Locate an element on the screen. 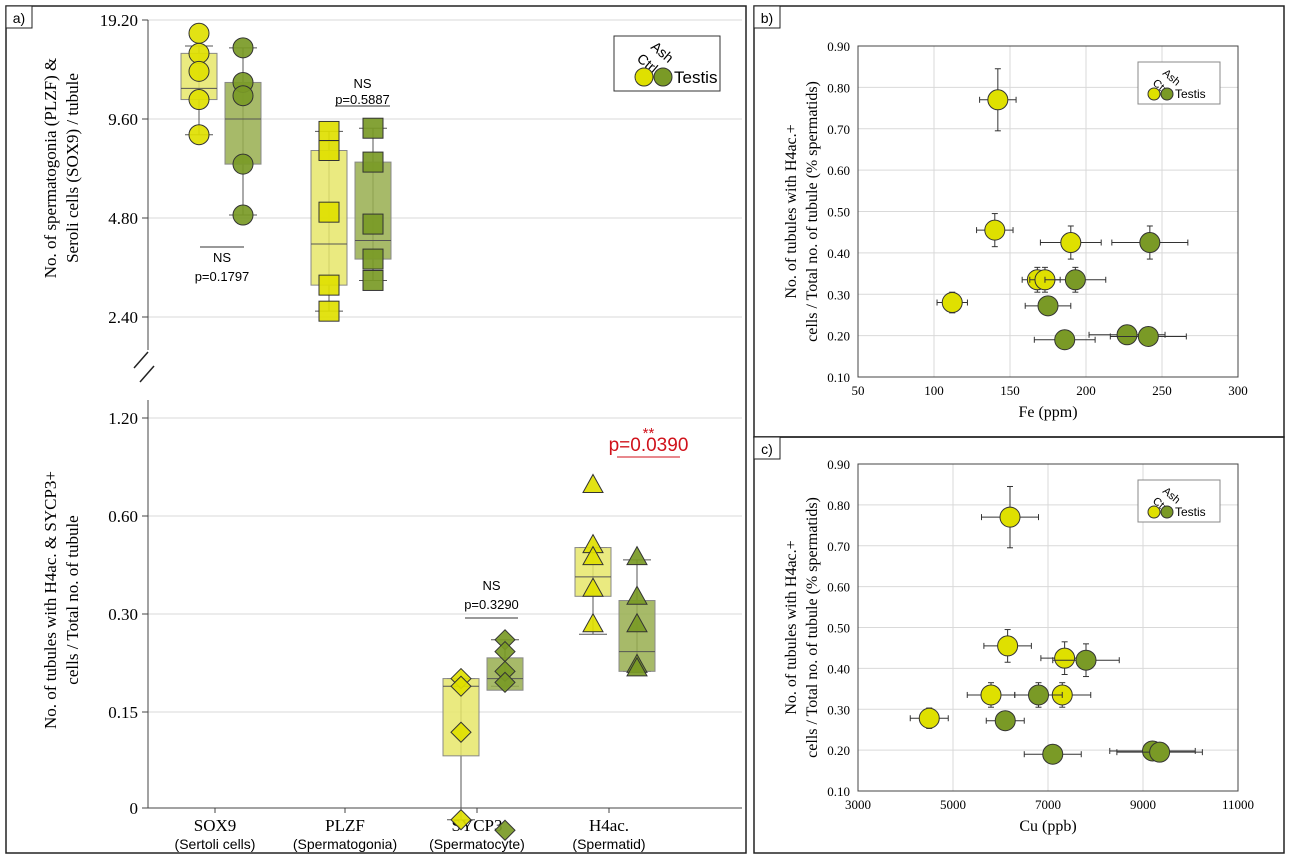 This screenshot has width=1290, height=864. y-tick-label: 0.15 is located at coordinates (123, 712).